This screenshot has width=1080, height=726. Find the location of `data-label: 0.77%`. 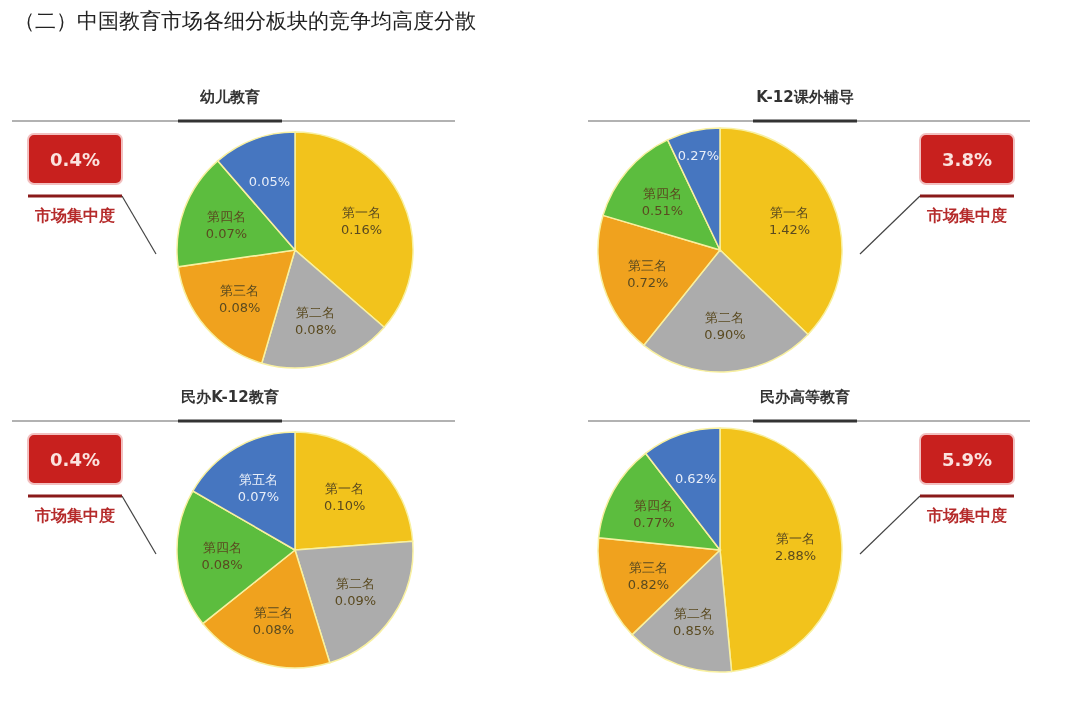

data-label: 0.77% is located at coordinates (654, 523).